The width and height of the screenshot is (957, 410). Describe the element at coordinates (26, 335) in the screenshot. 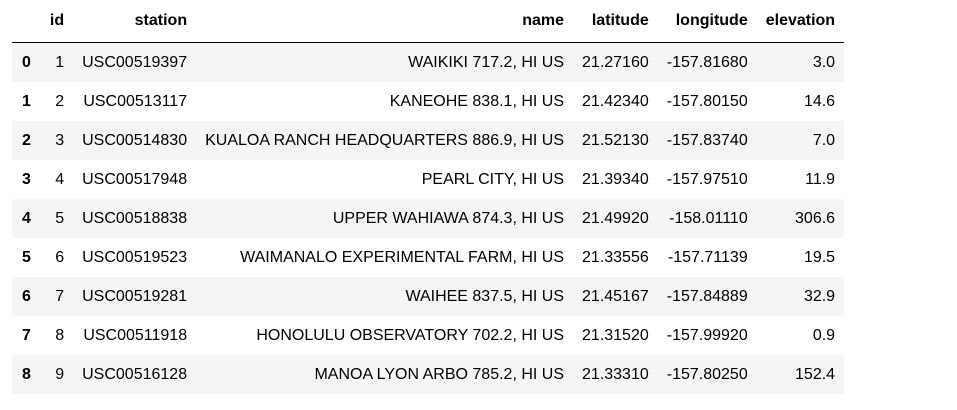

I see `row-index-cell: 7` at that location.